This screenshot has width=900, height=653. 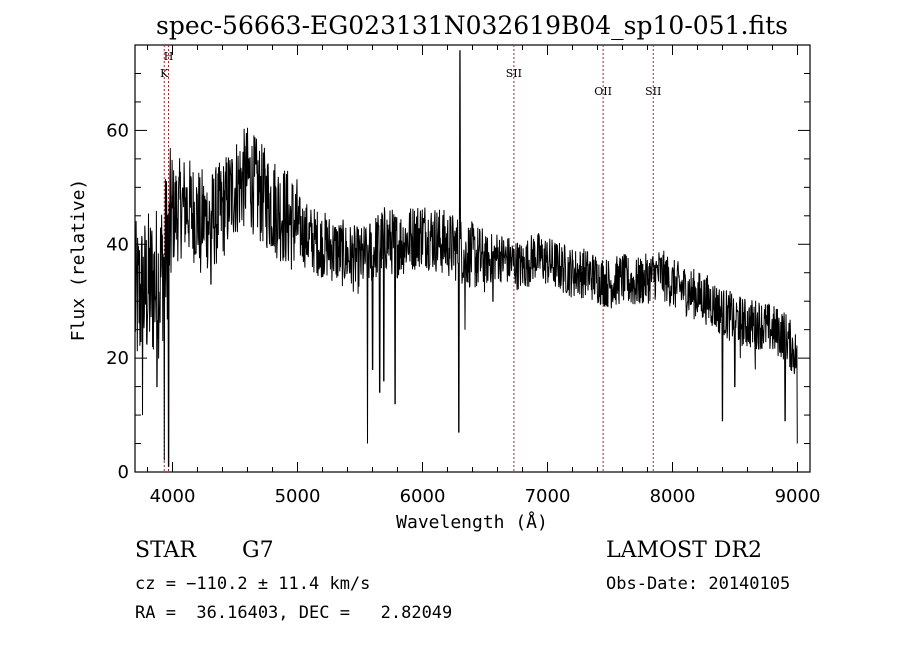 What do you see at coordinates (165, 550) in the screenshot?
I see `object-class: STAR` at bounding box center [165, 550].